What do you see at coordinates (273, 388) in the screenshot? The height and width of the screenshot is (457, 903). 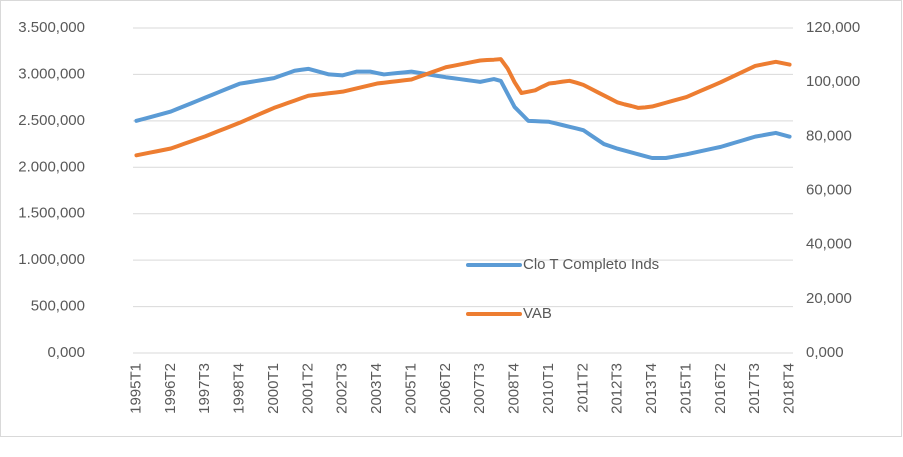 I see `x-tick-label: 2000T1` at bounding box center [273, 388].